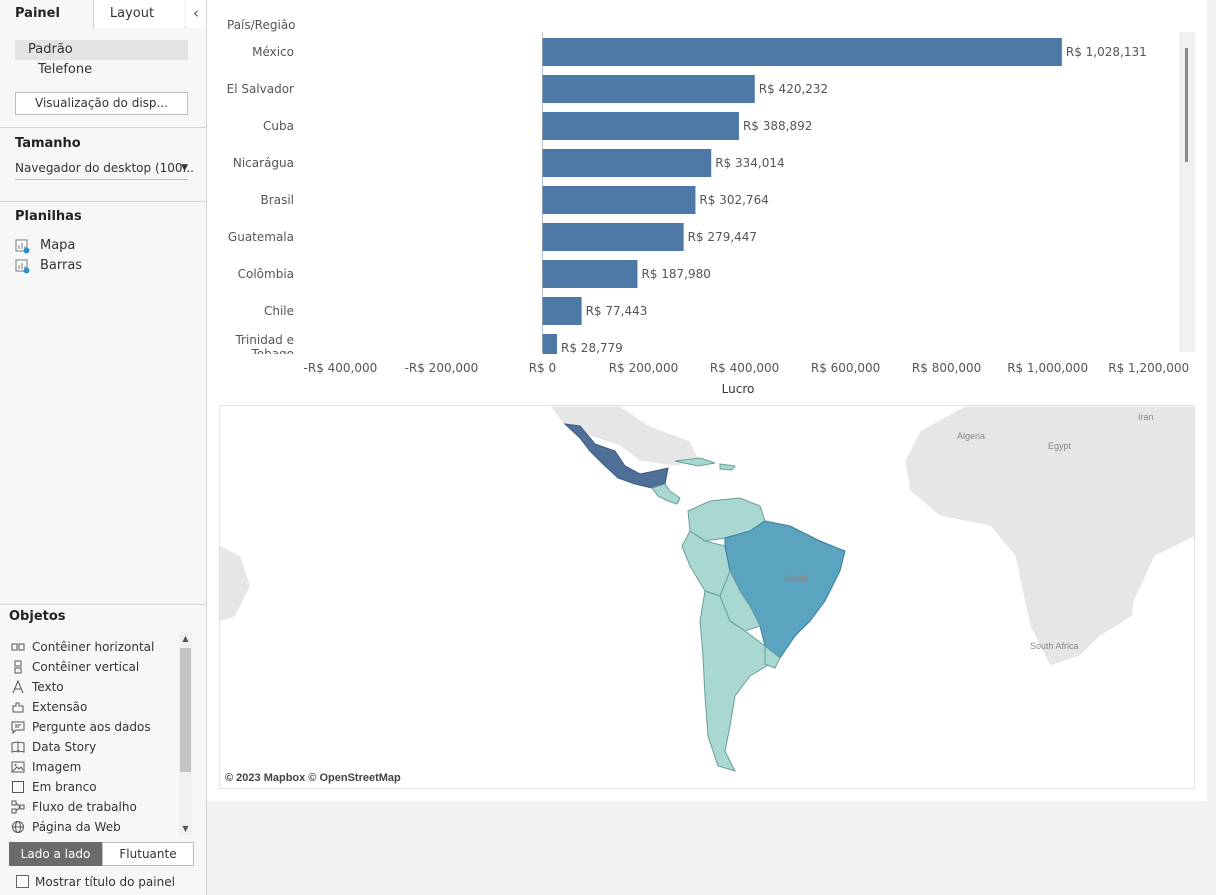 The image size is (1216, 895). I want to click on x-tick-label: R$ 1,000,000, so click(1047, 368).